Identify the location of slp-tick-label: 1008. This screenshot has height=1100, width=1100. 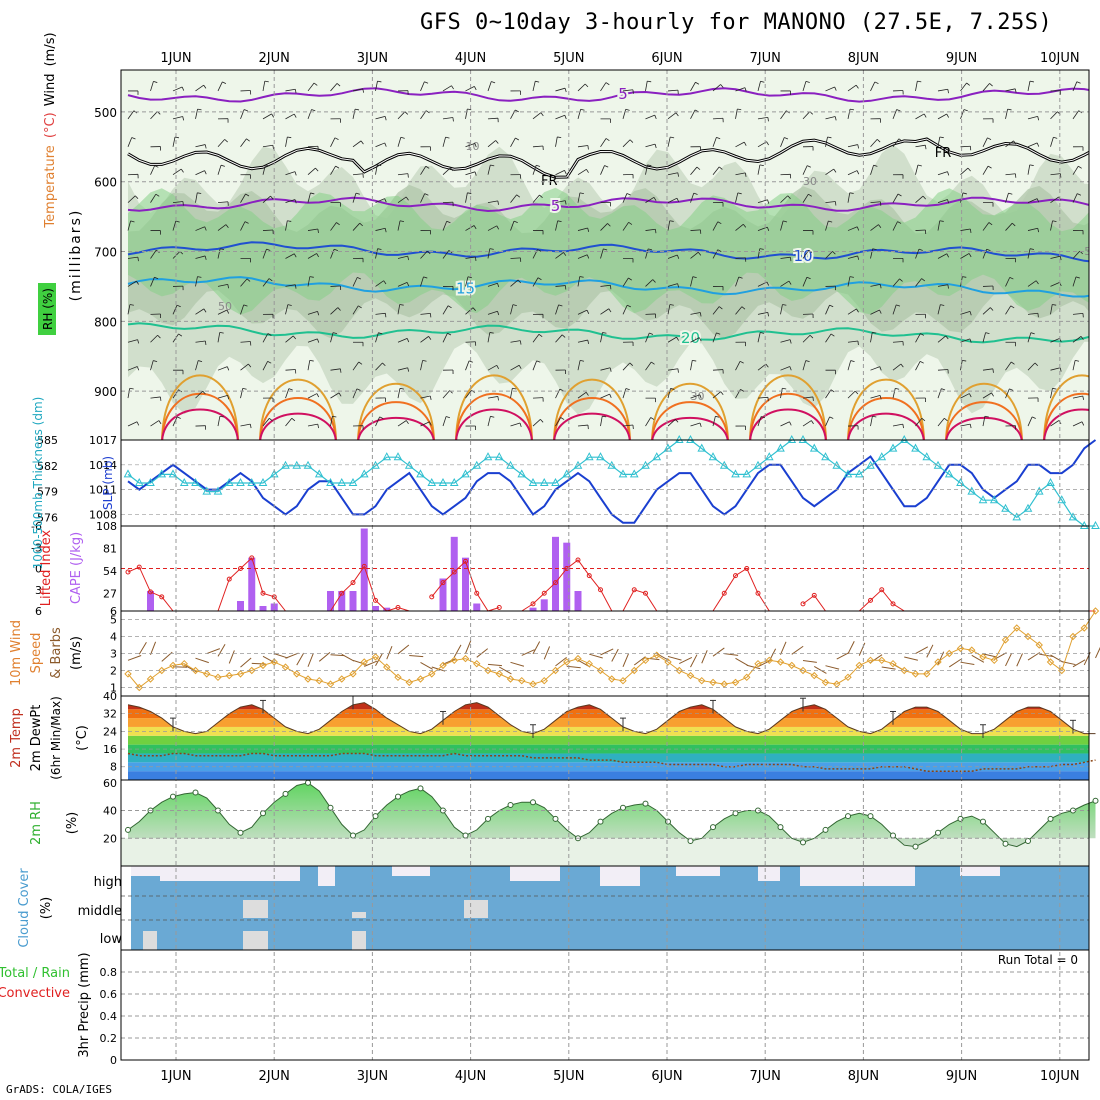
(103, 514).